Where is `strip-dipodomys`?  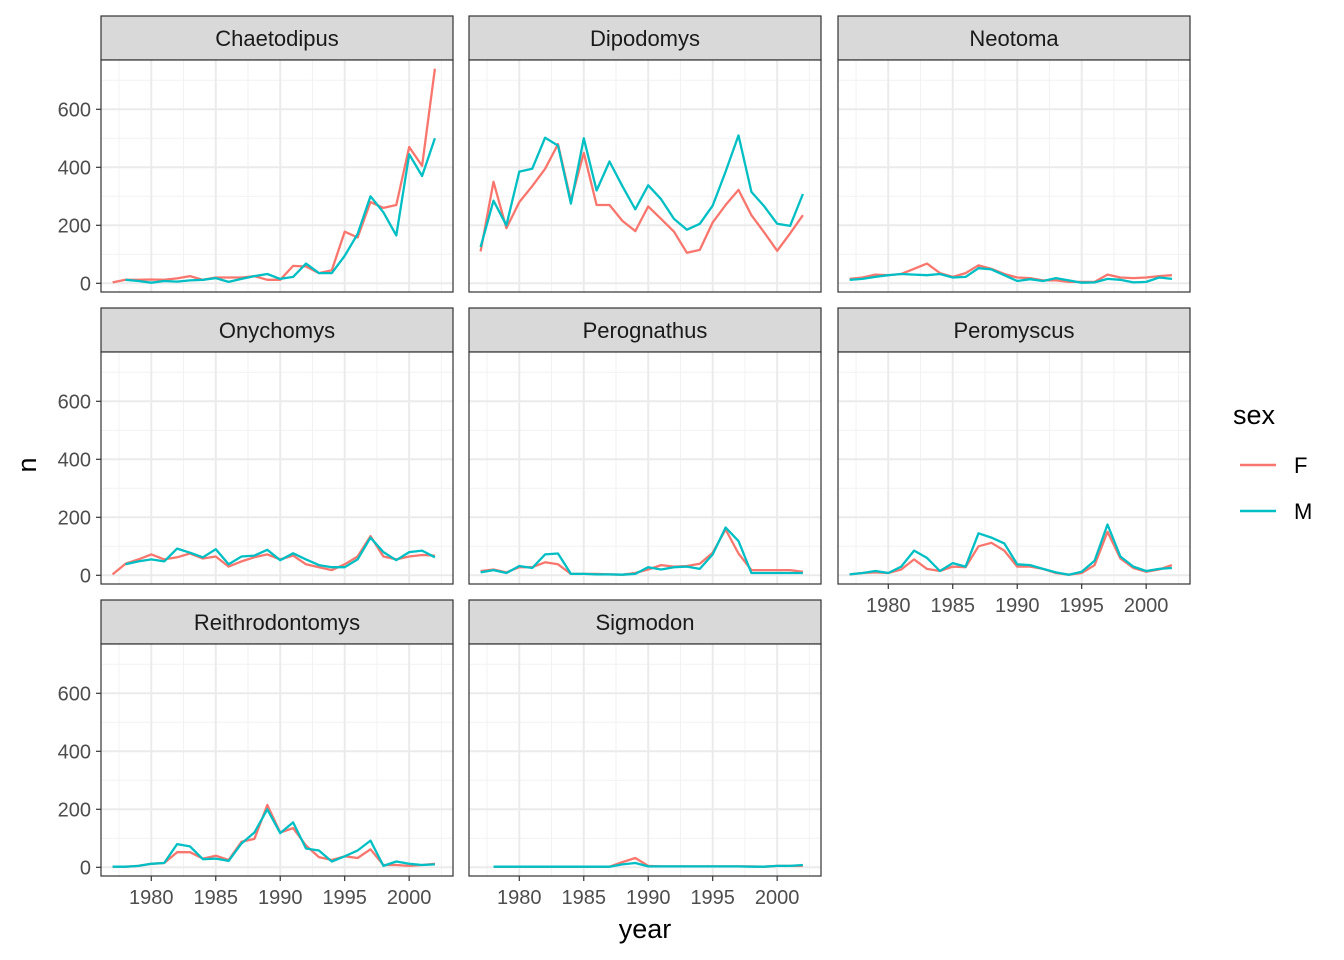
strip-dipodomys is located at coordinates (645, 38).